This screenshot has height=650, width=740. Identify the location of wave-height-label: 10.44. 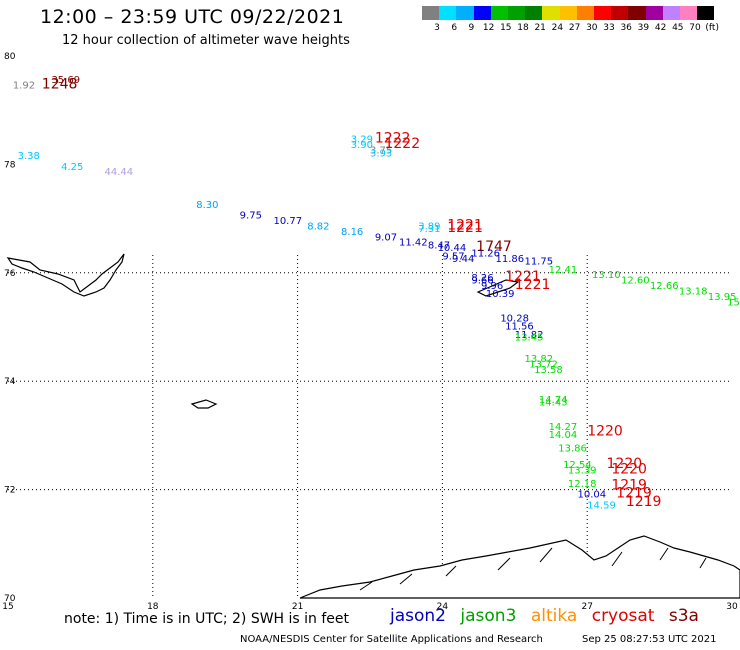
(452, 248).